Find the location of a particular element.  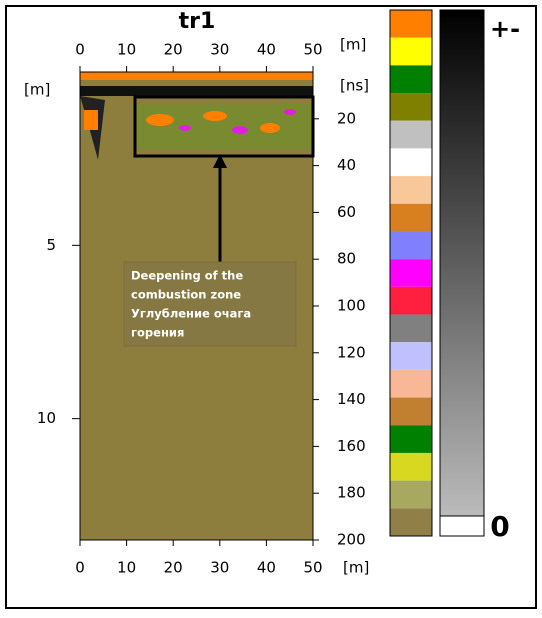

y-axis-label: [m] is located at coordinates (37, 90).